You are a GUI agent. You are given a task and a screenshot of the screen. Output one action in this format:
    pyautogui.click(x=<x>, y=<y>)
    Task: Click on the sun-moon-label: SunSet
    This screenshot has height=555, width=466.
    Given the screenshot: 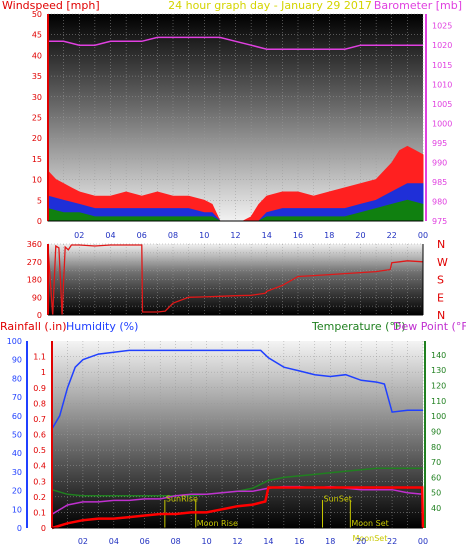 What is the action you would take?
    pyautogui.click(x=338, y=499)
    